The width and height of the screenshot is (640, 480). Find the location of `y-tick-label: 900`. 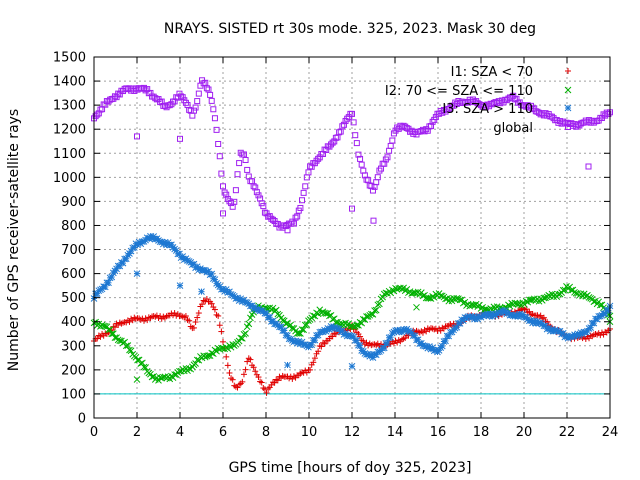

y-tick-label: 900 is located at coordinates (73, 202).